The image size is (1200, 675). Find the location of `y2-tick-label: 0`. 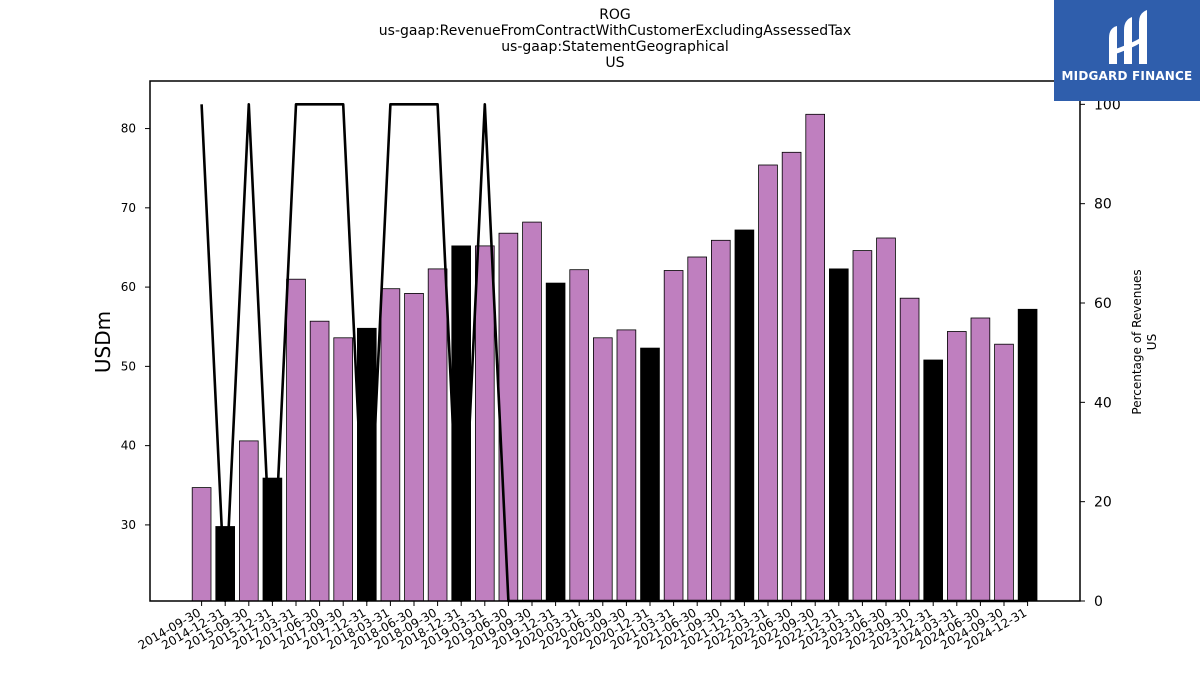

y2-tick-label: 0 is located at coordinates (1098, 602).